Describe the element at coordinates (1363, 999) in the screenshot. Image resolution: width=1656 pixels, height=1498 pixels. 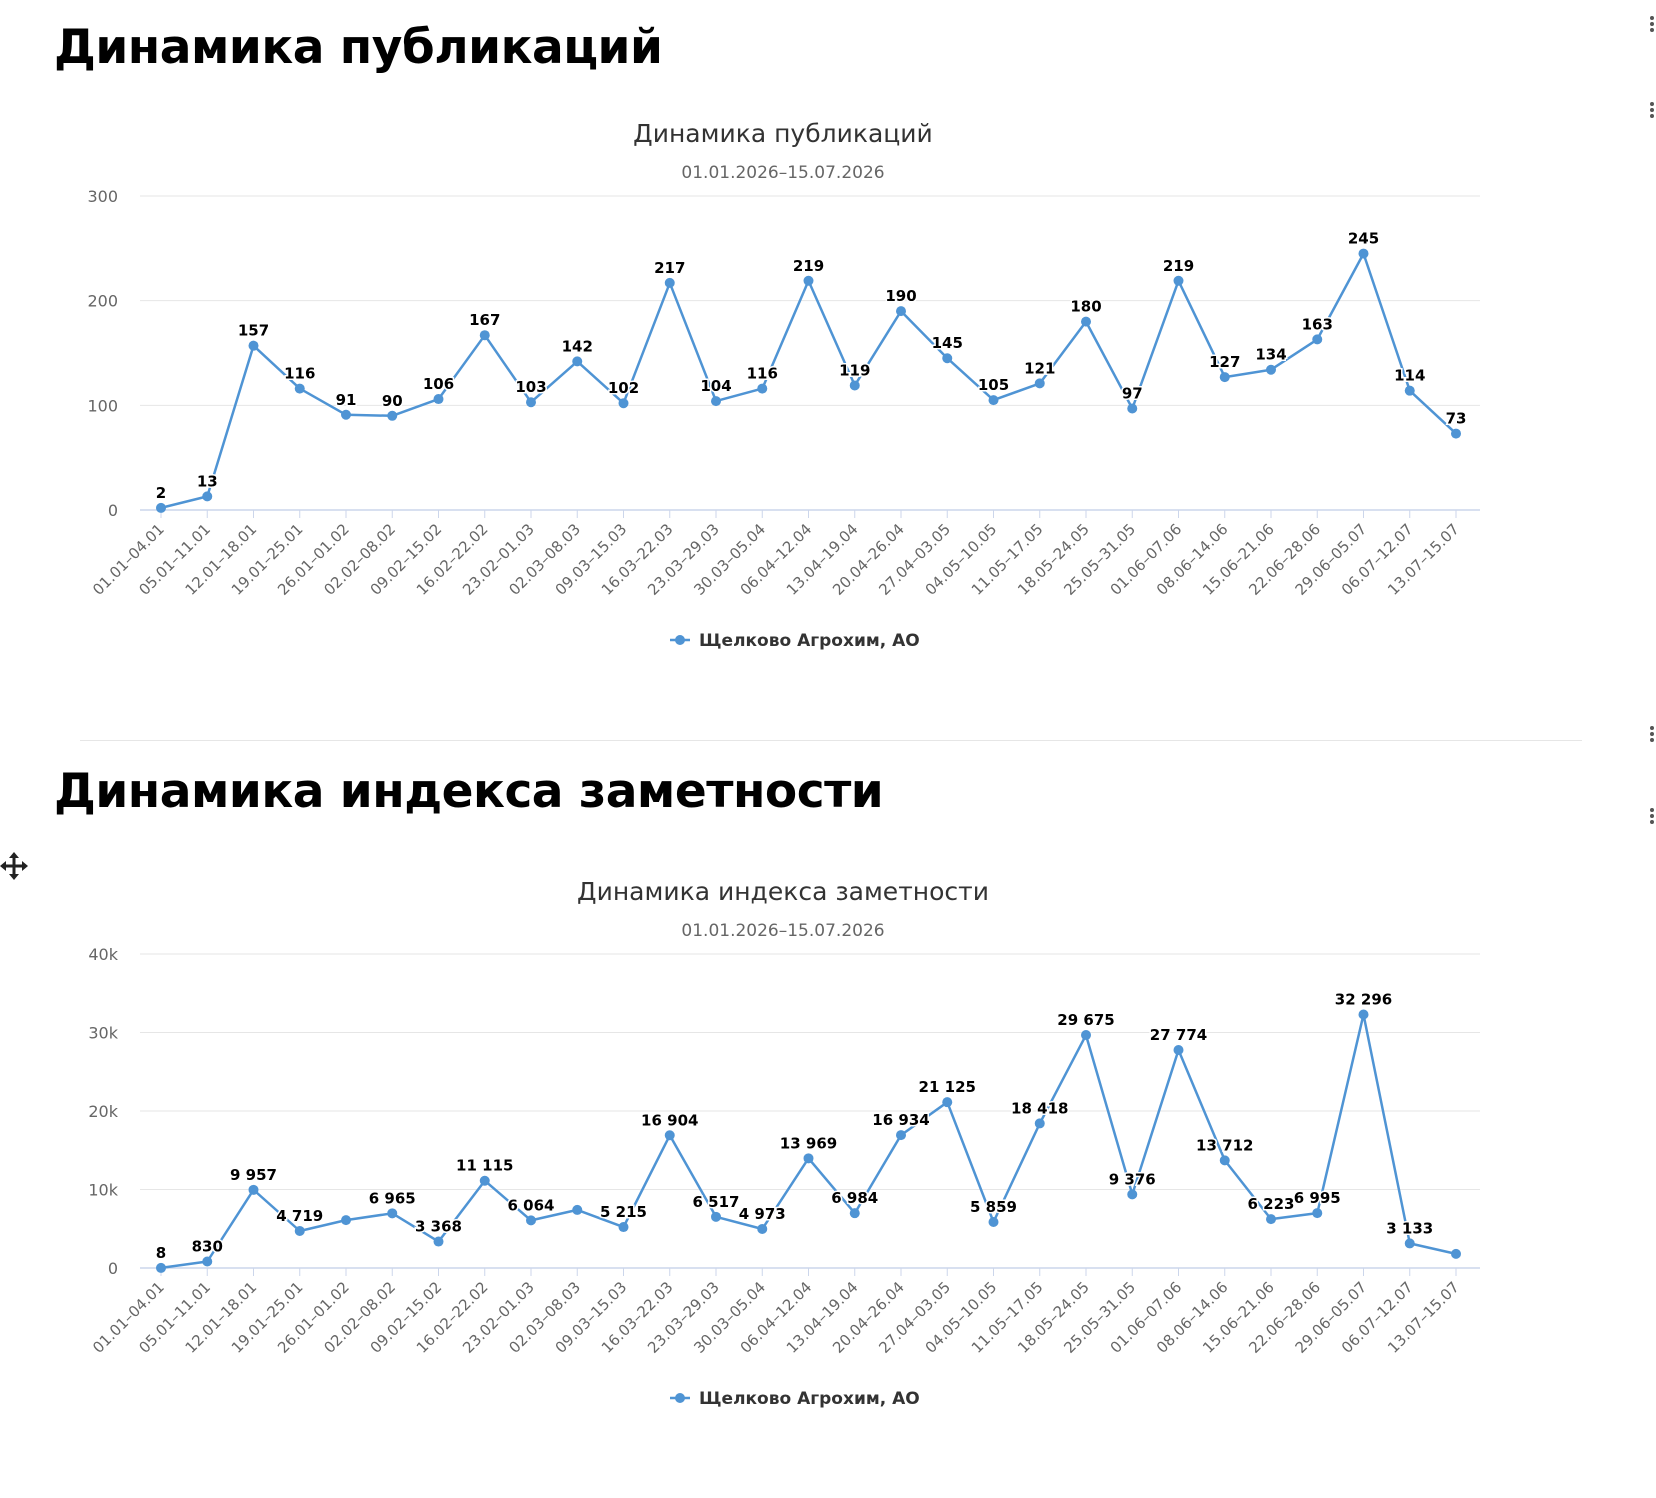
I see `data-label: 32 296` at that location.